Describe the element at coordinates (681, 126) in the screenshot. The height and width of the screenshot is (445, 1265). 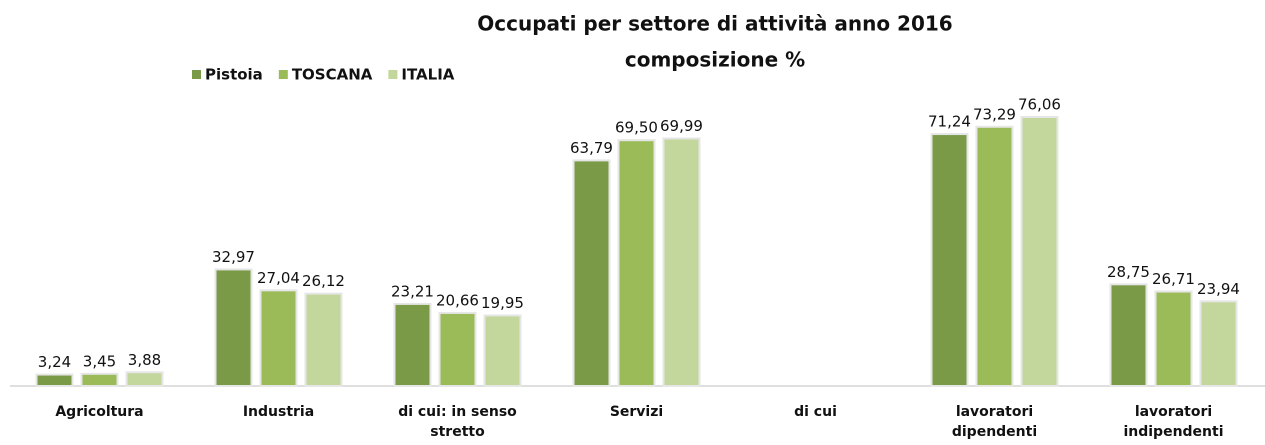
I see `value-label: 69,99` at that location.